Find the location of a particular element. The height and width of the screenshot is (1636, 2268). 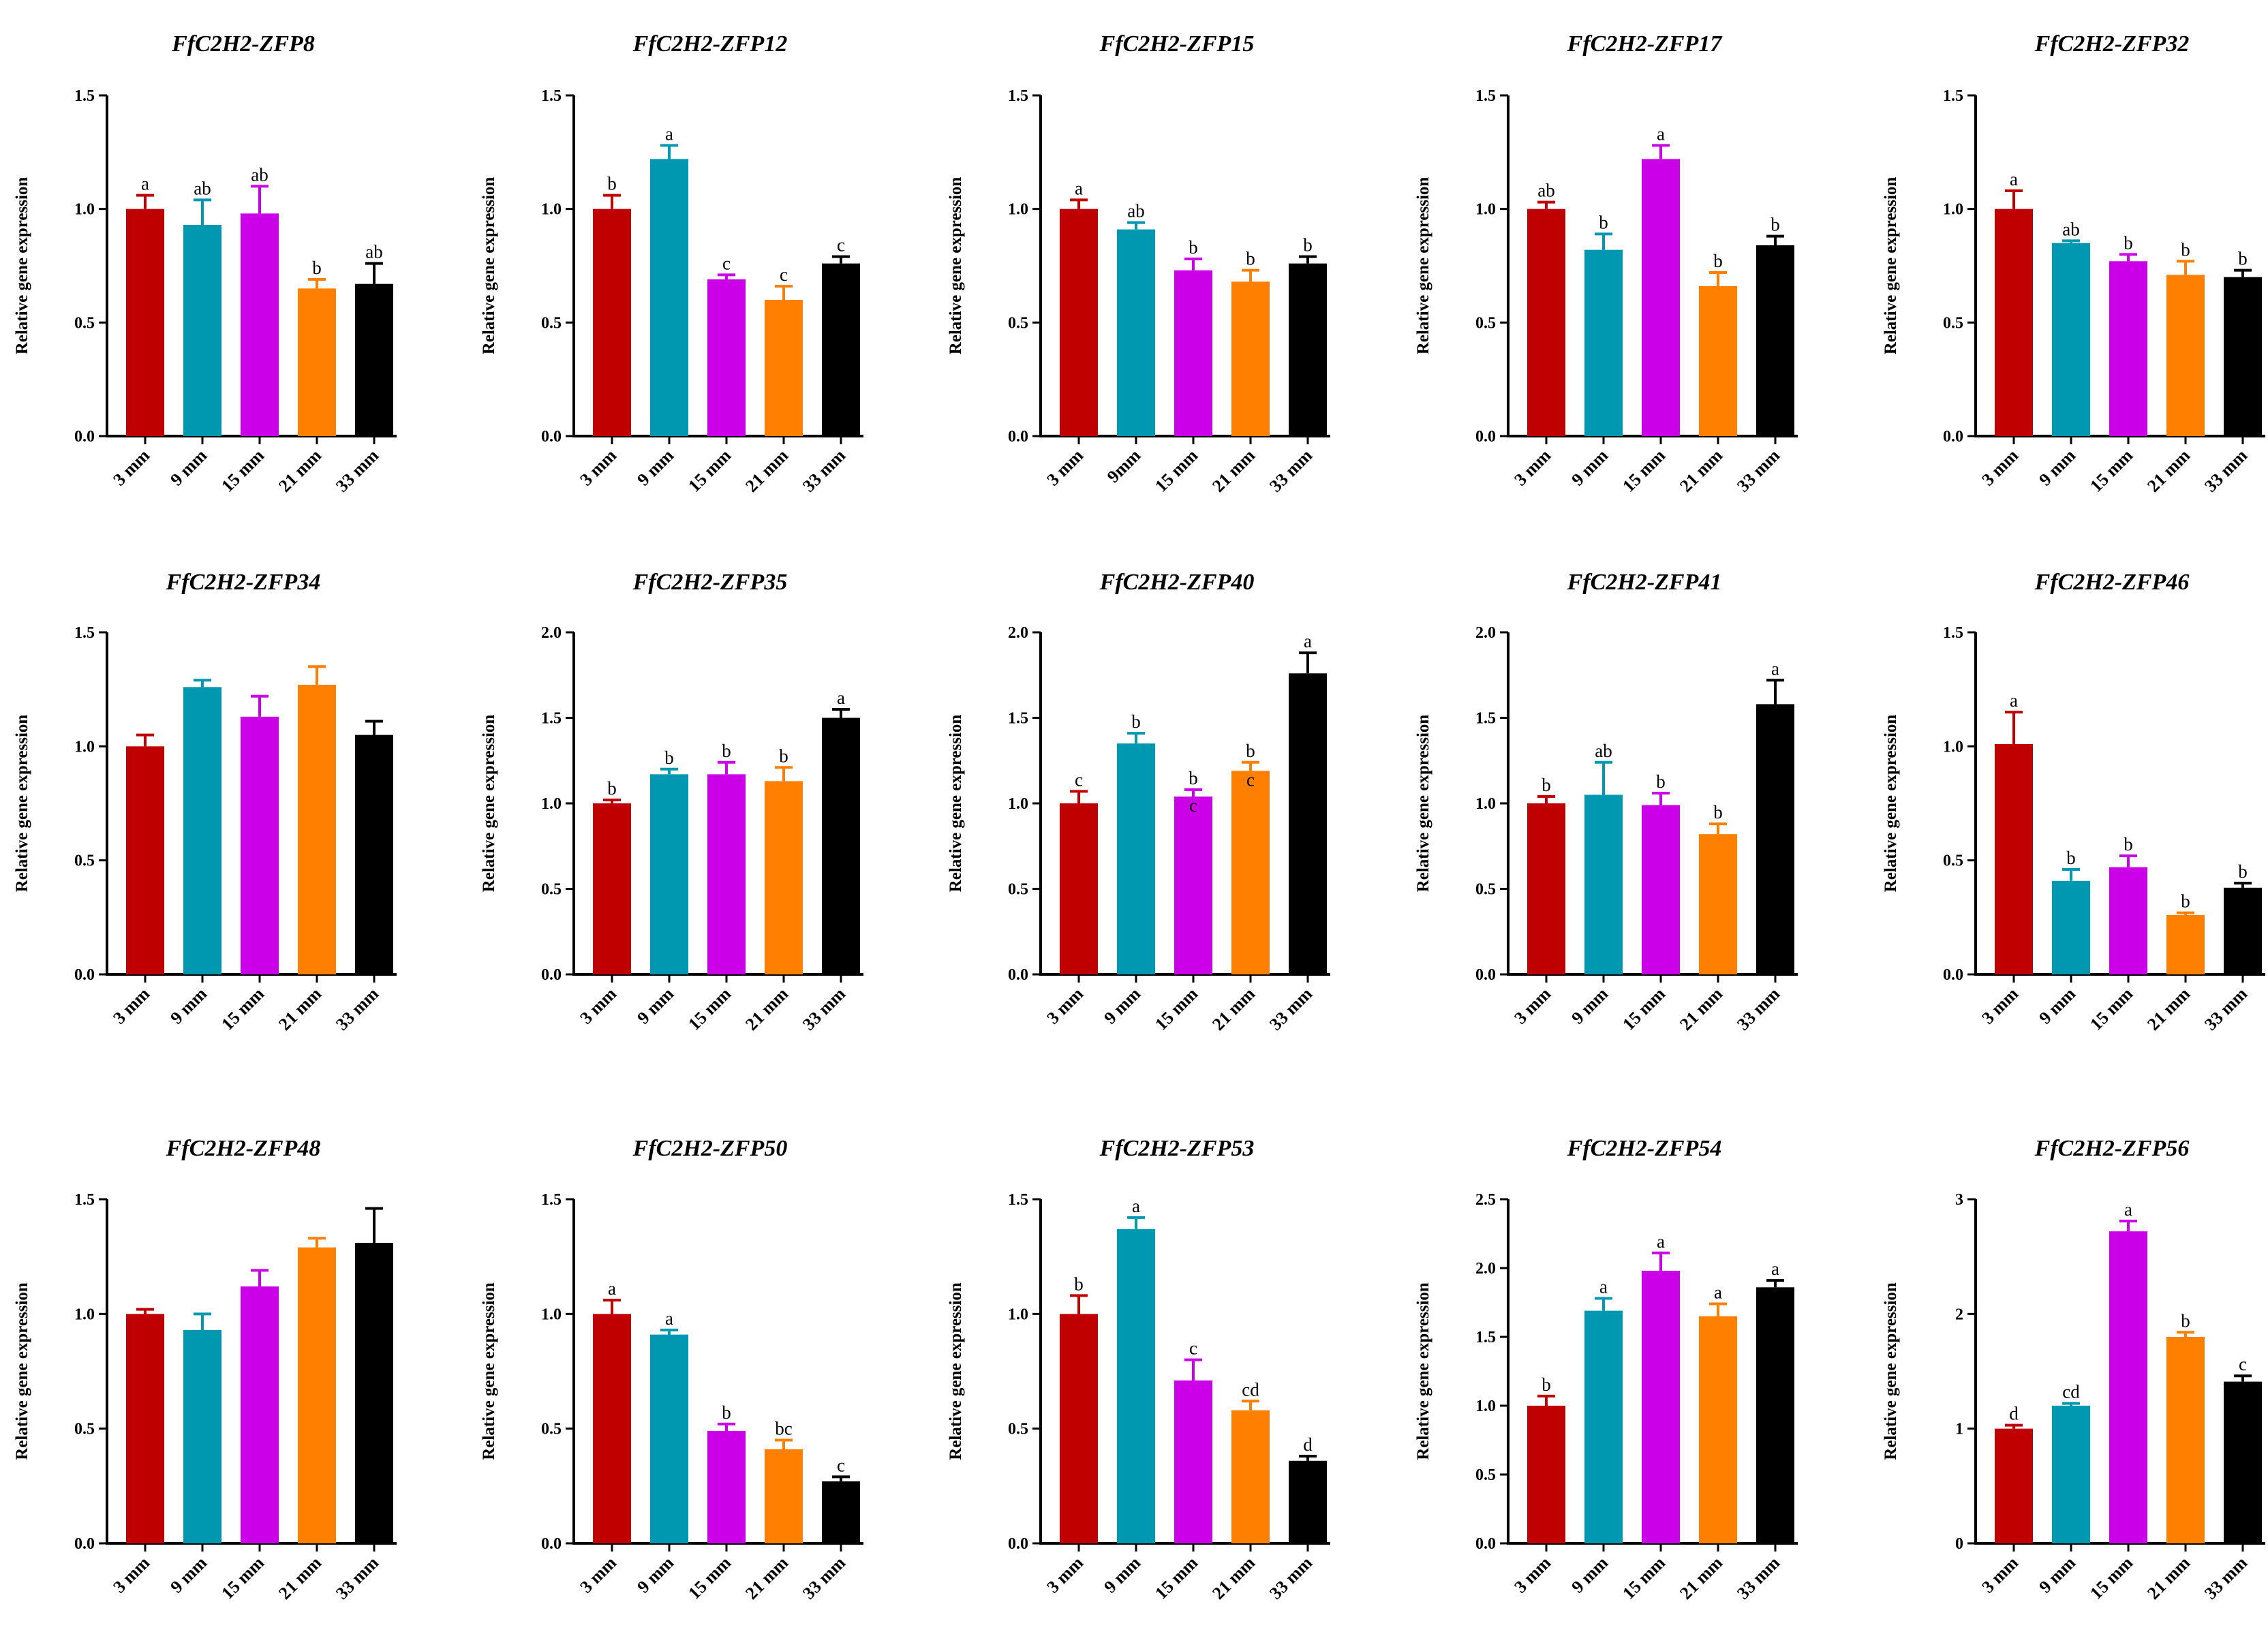

chart-title: FfC2H2-ZFP17 is located at coordinates (1645, 44).